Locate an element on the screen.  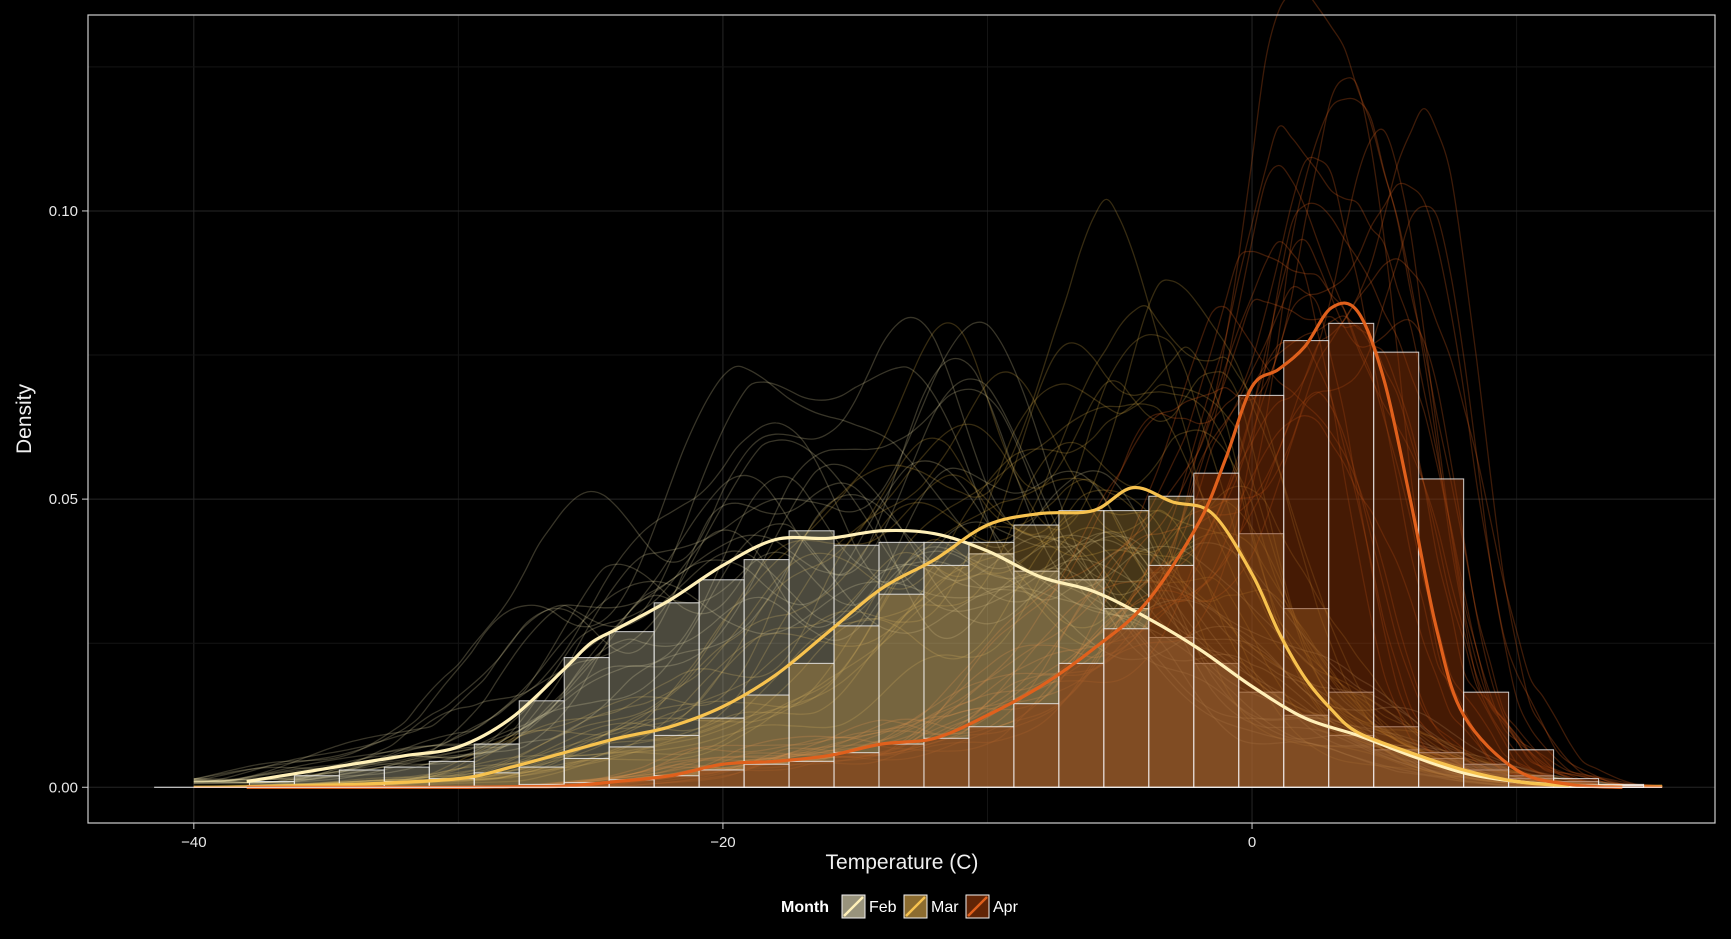
x-tick-label: −20 is located at coordinates (722, 842).